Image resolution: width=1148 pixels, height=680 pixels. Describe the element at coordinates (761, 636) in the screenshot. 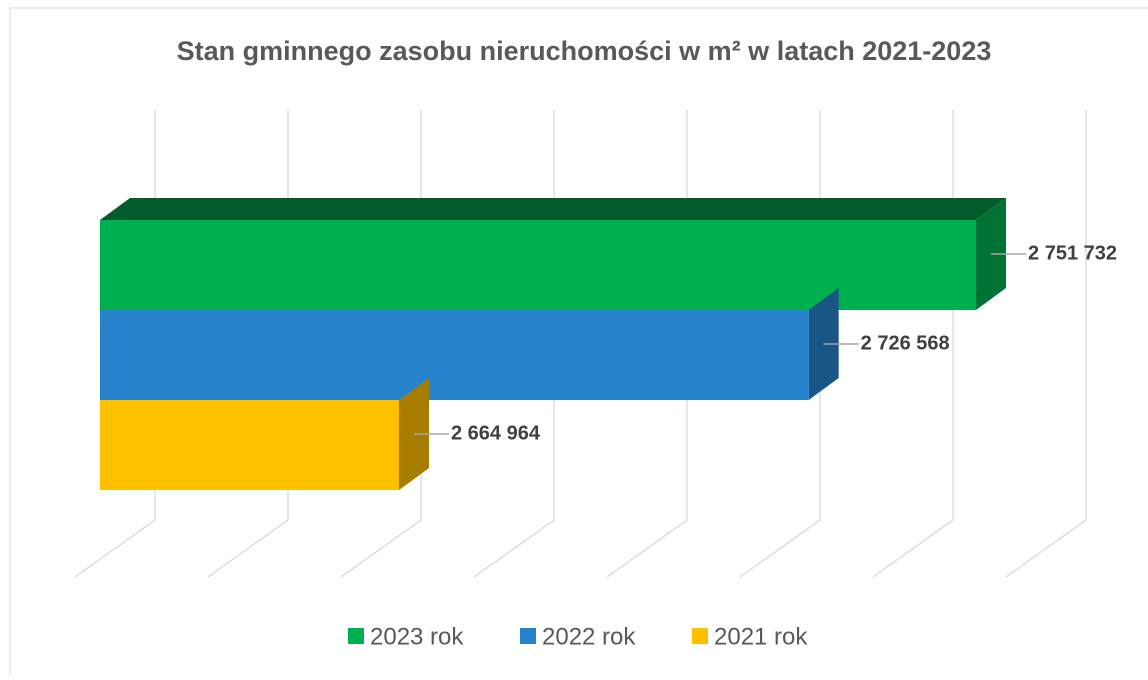

I see `legend-label: 2021 rok` at that location.